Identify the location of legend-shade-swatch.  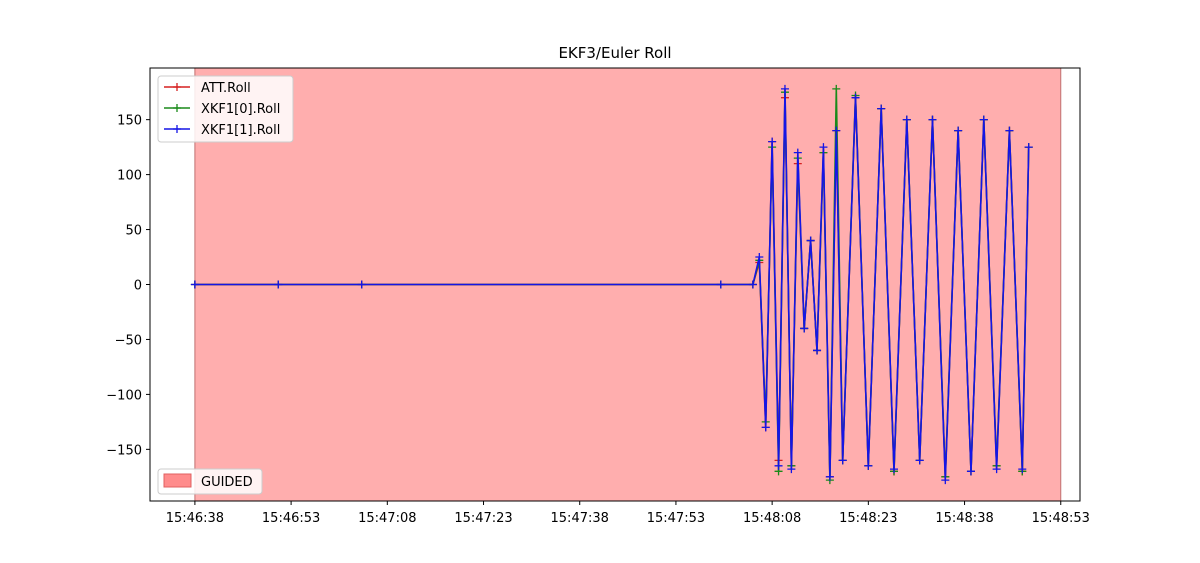
(177, 480).